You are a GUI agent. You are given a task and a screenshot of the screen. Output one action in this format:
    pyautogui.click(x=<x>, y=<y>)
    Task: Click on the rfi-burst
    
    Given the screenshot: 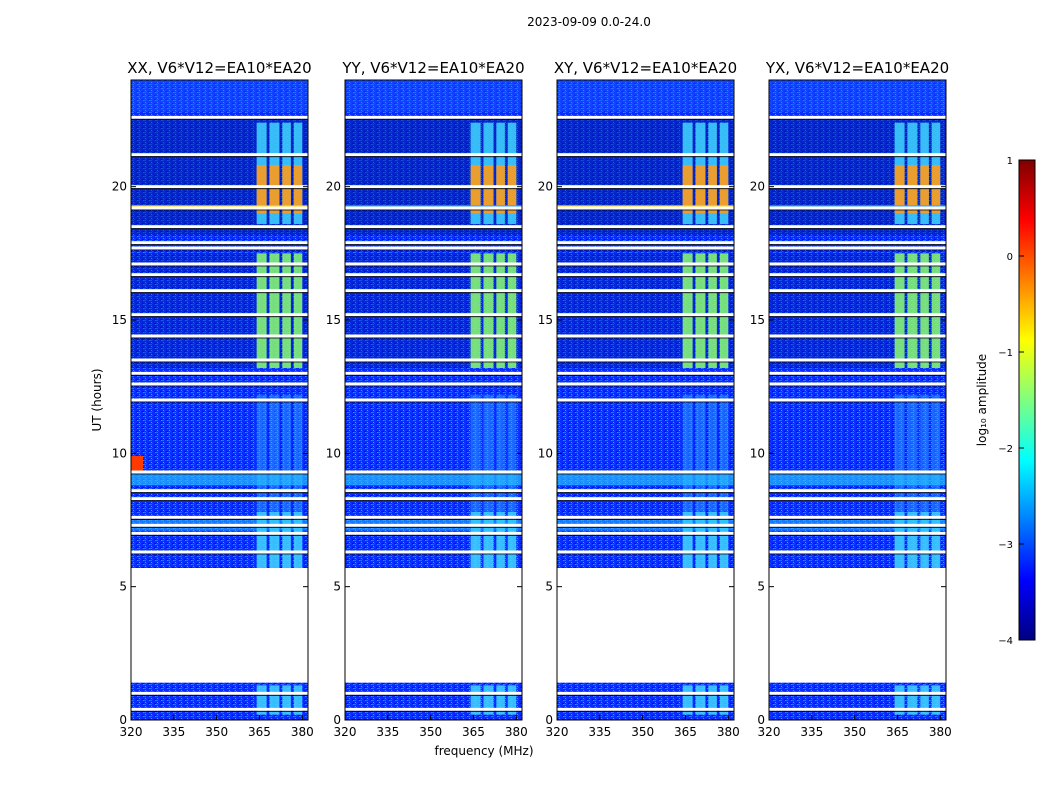 What is the action you would take?
    pyautogui.click(x=137, y=464)
    